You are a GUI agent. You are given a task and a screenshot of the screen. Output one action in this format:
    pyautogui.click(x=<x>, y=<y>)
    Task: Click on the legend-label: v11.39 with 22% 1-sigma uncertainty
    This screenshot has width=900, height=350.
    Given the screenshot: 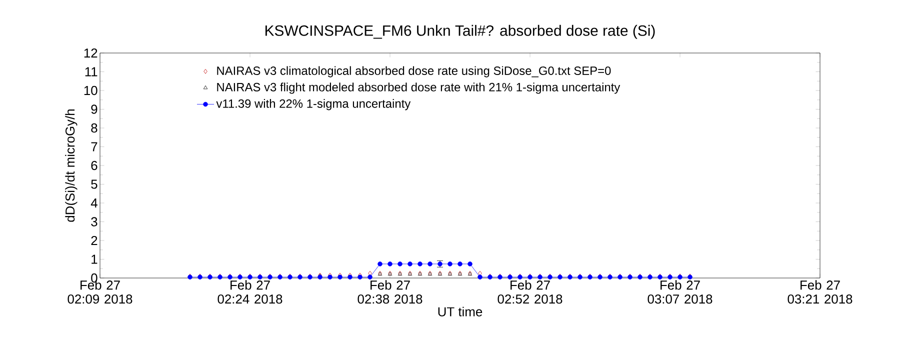 What is the action you would take?
    pyautogui.click(x=313, y=104)
    